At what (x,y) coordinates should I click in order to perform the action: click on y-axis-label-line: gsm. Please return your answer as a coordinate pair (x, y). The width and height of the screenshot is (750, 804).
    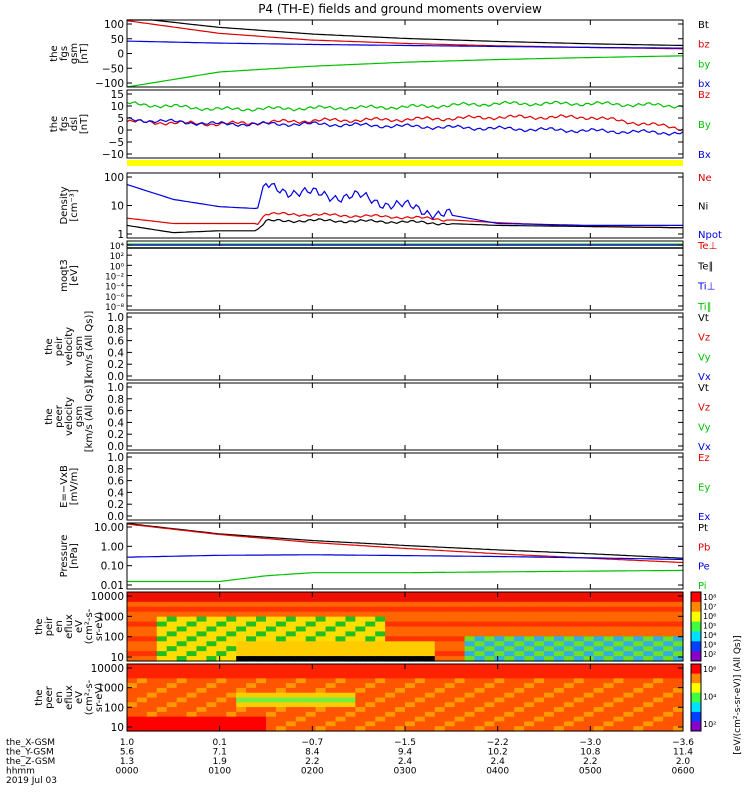
    Looking at the image, I should click on (79, 346).